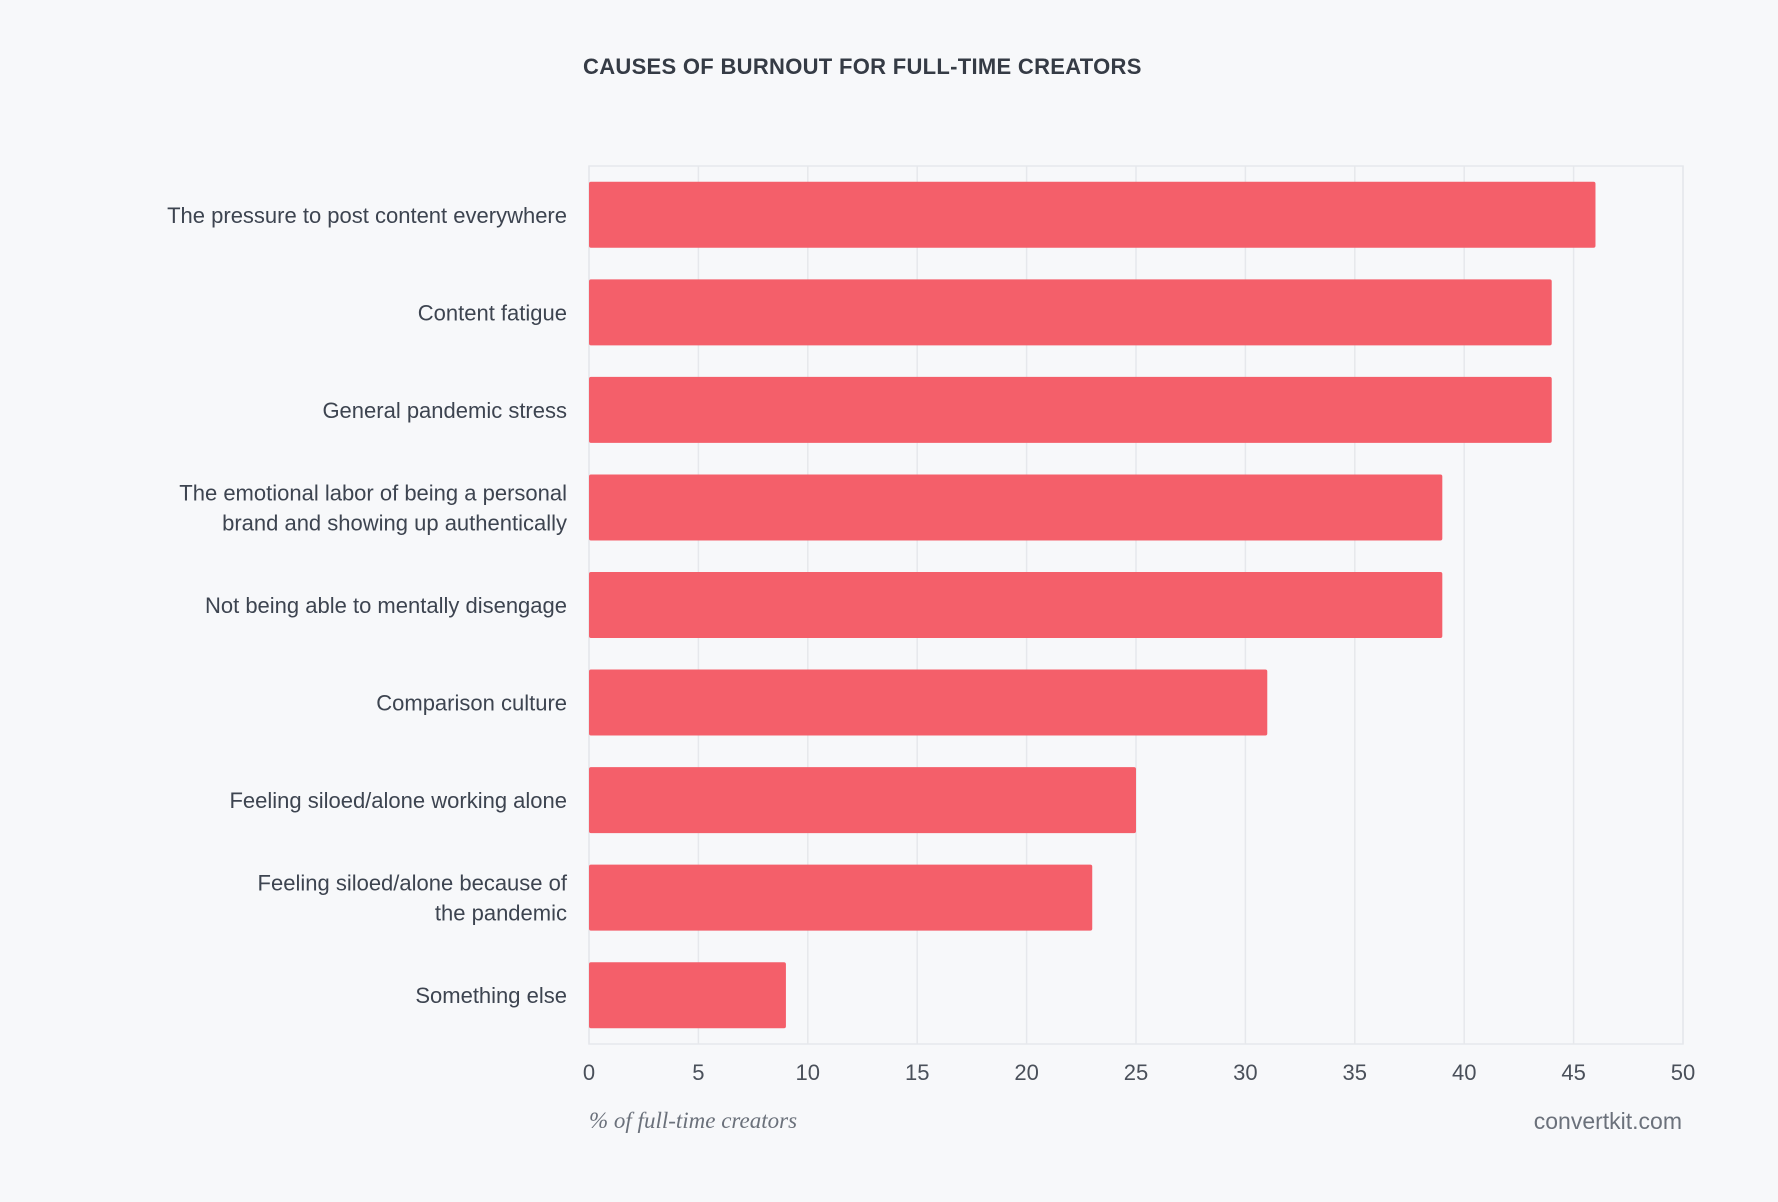 This screenshot has width=1778, height=1202. I want to click on category-label: General pandemic stress, so click(444, 410).